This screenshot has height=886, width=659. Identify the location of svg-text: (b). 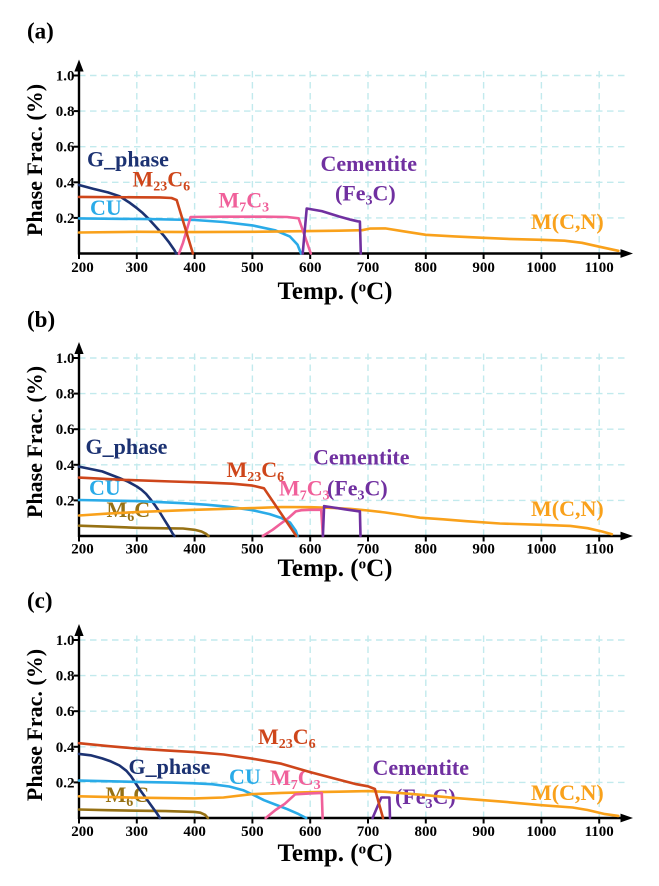
(41, 319).